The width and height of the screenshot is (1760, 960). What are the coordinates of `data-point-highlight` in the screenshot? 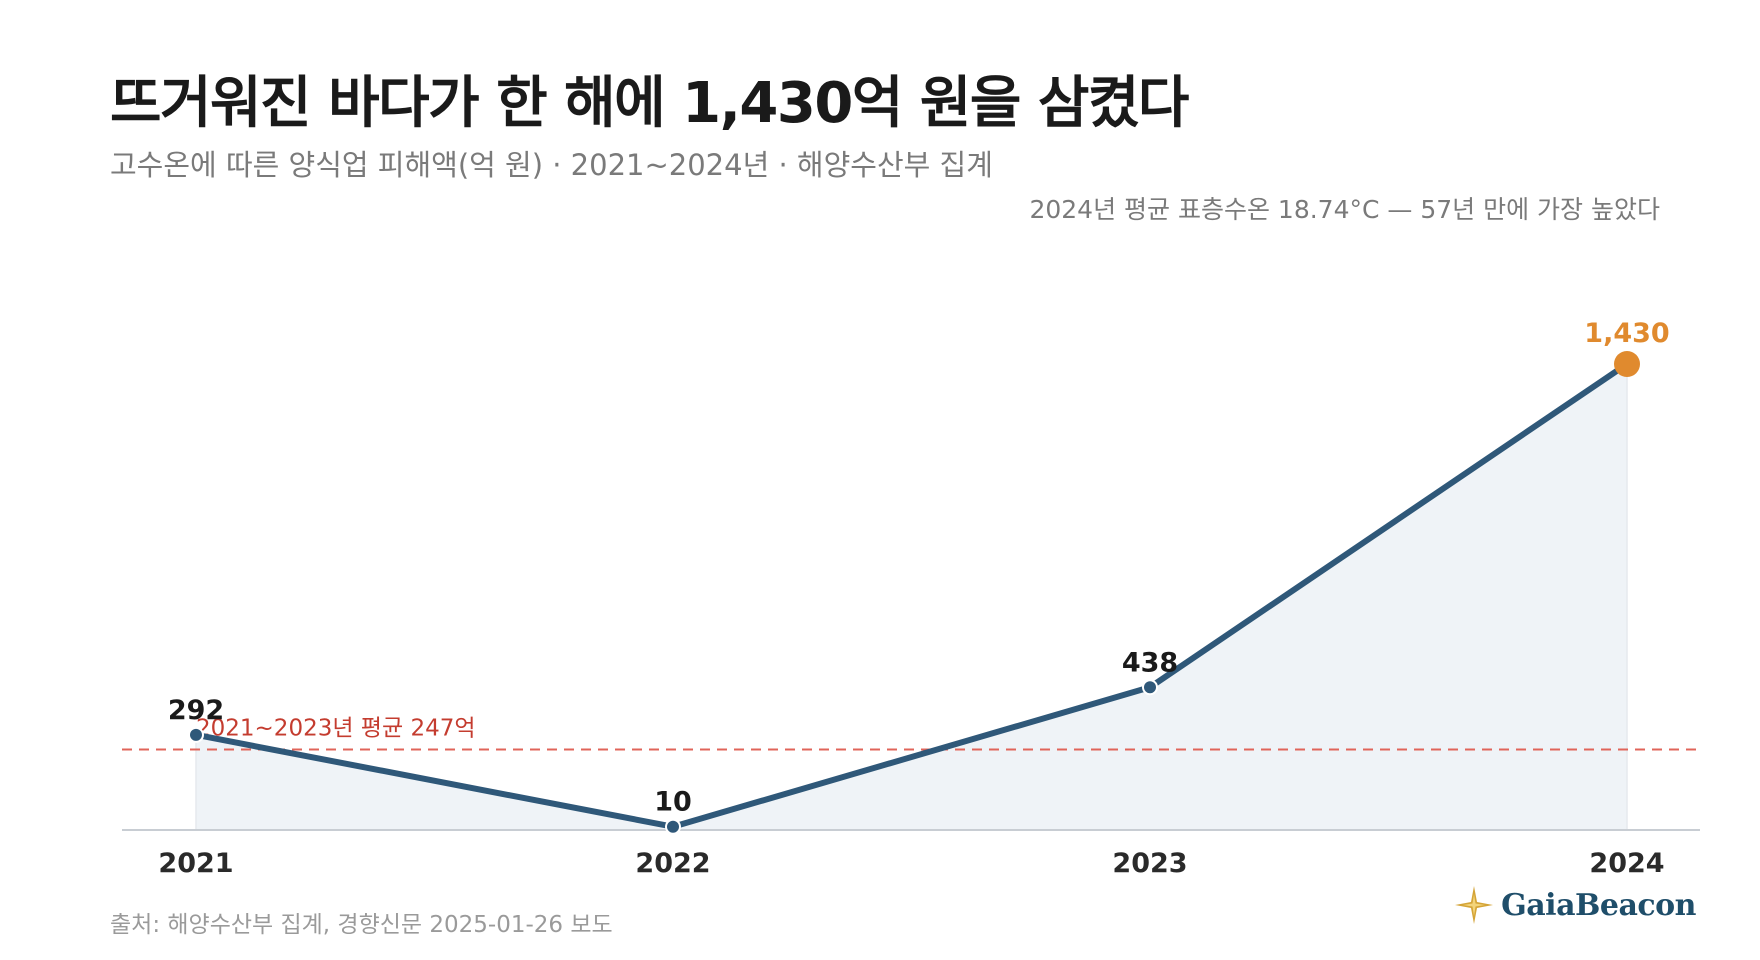 It's located at (1627, 364).